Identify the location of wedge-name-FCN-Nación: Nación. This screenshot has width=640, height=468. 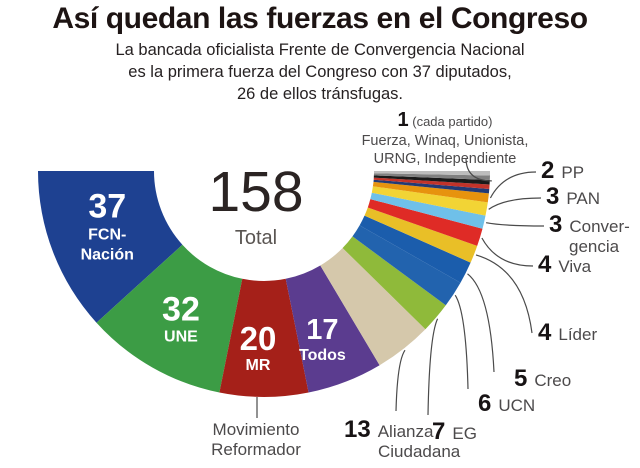
(107, 255).